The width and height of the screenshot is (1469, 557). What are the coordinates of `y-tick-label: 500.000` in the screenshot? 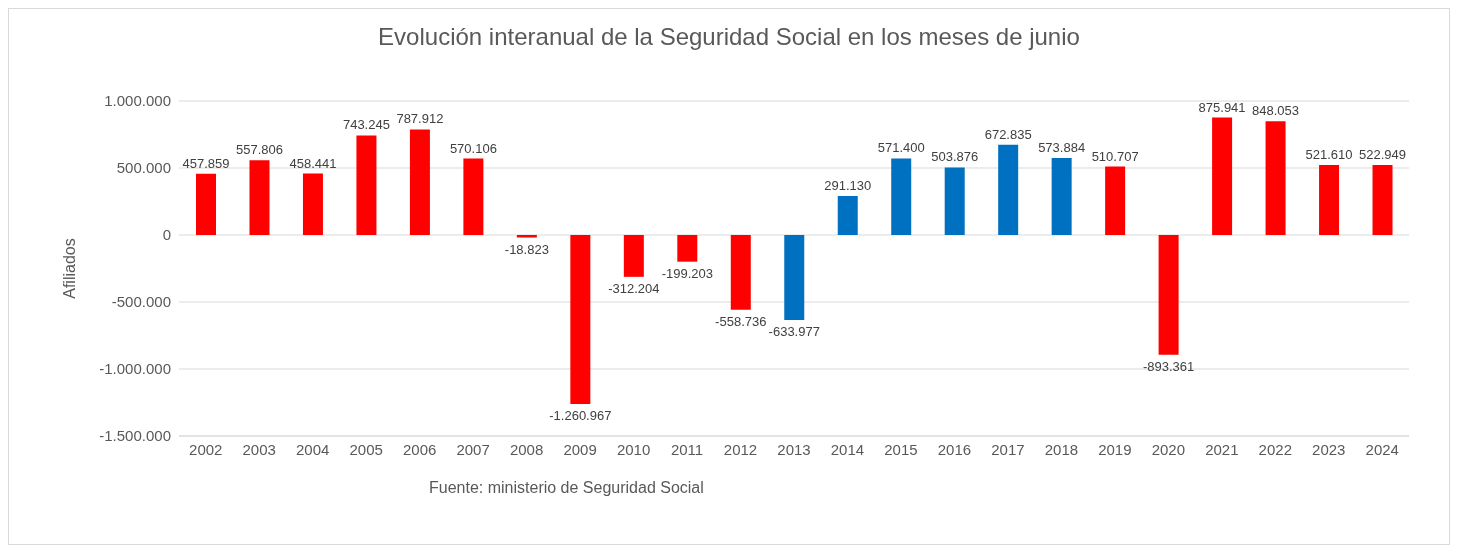 It's located at (143, 168).